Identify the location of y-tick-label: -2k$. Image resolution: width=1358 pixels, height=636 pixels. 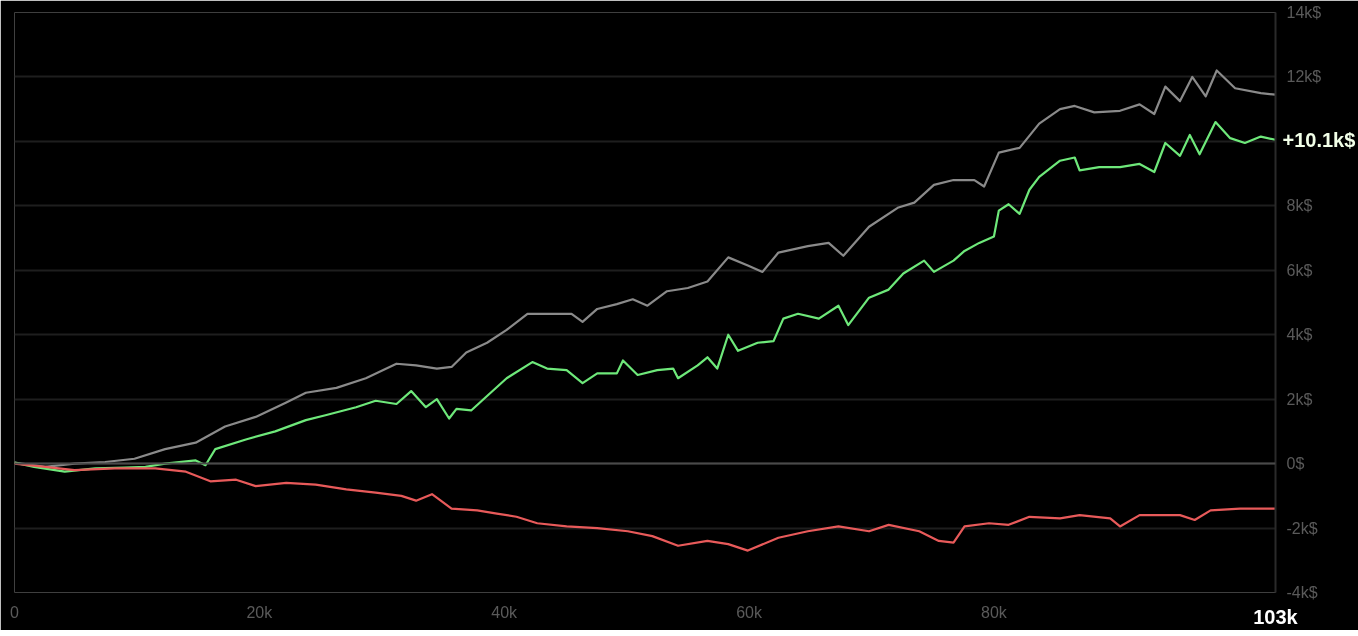
(1302, 528).